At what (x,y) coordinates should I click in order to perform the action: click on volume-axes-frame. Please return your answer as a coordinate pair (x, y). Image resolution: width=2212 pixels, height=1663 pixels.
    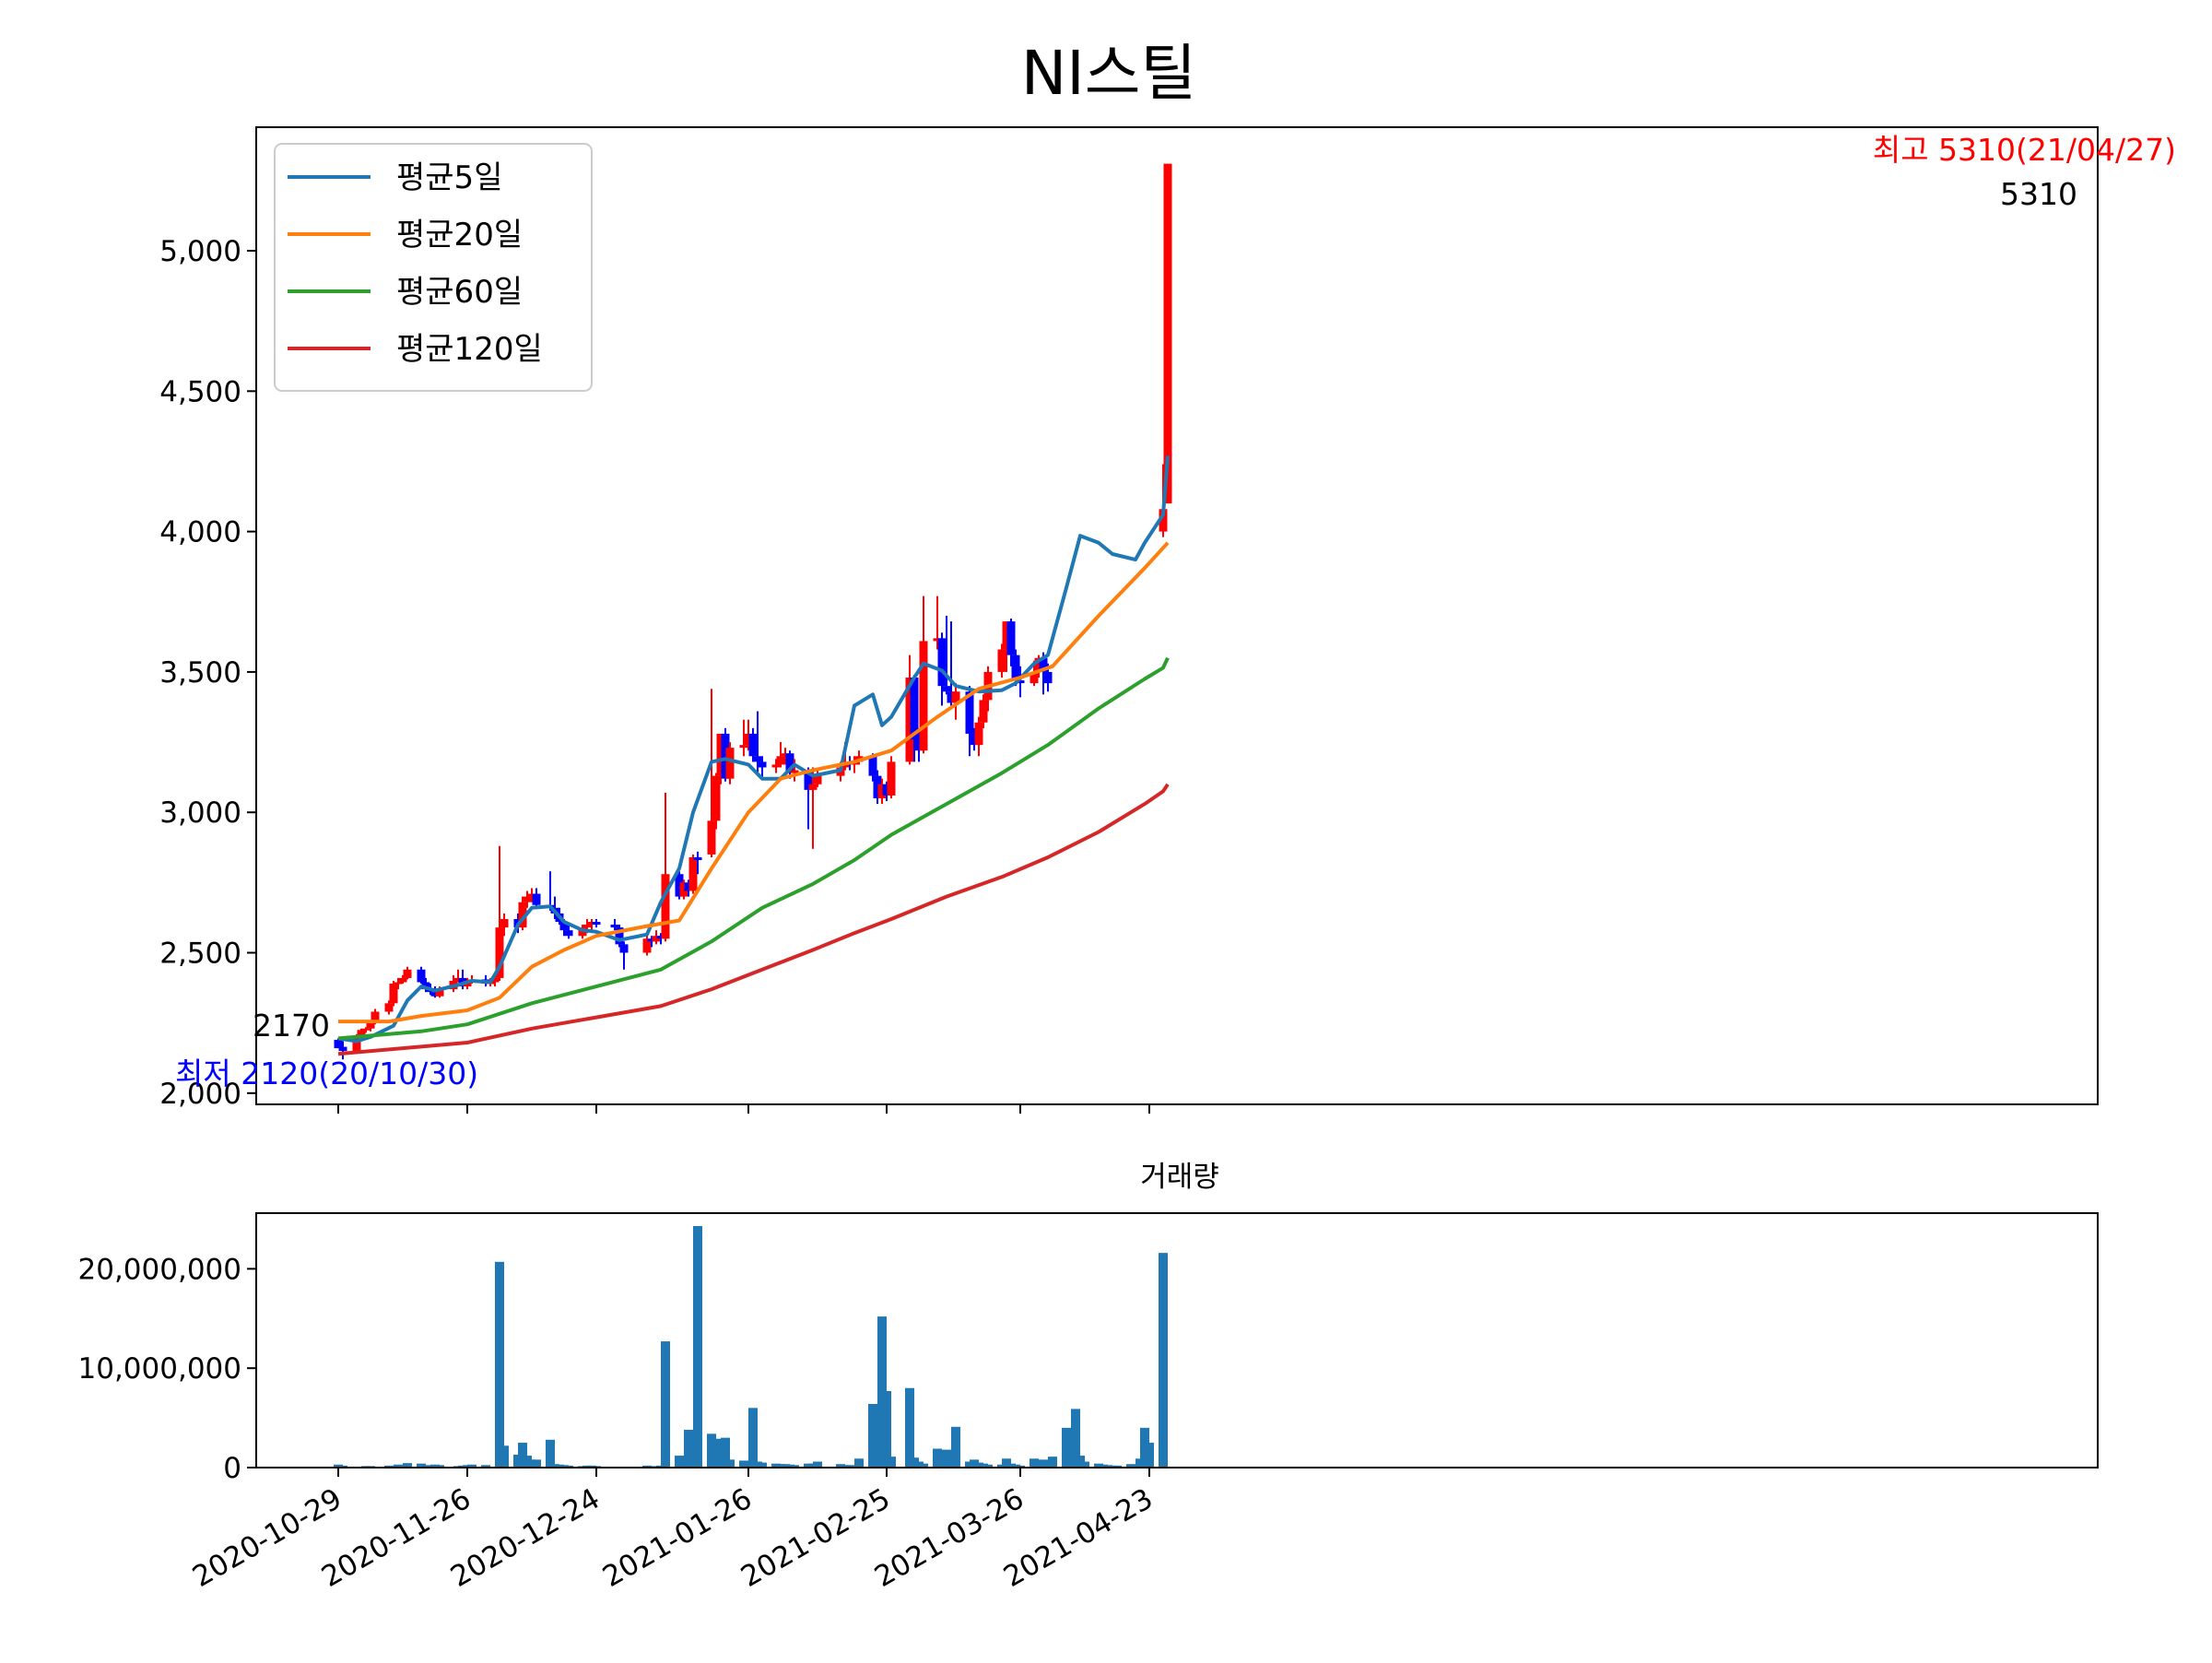
    Looking at the image, I should click on (1177, 1340).